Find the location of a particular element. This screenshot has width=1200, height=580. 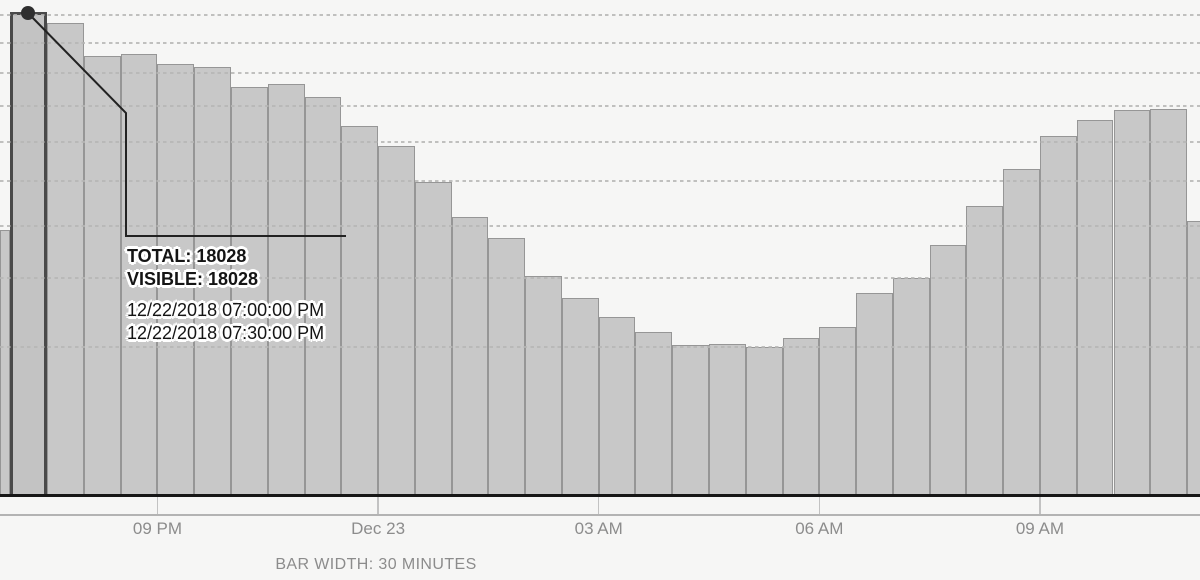

tooltip-visible-value: 18028 is located at coordinates (233, 279).